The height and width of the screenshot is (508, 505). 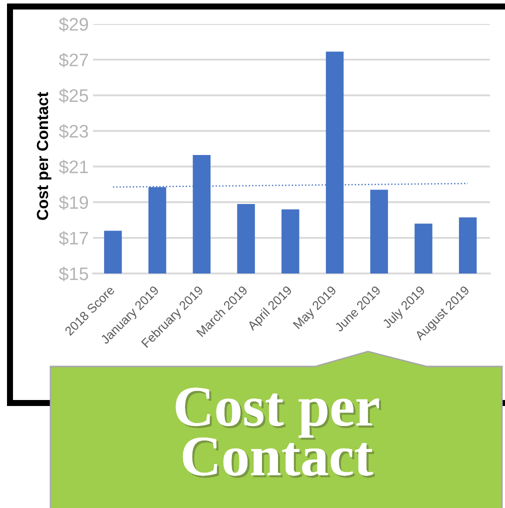 What do you see at coordinates (44, 156) in the screenshot?
I see `y-axis-title: Cost per Contact` at bounding box center [44, 156].